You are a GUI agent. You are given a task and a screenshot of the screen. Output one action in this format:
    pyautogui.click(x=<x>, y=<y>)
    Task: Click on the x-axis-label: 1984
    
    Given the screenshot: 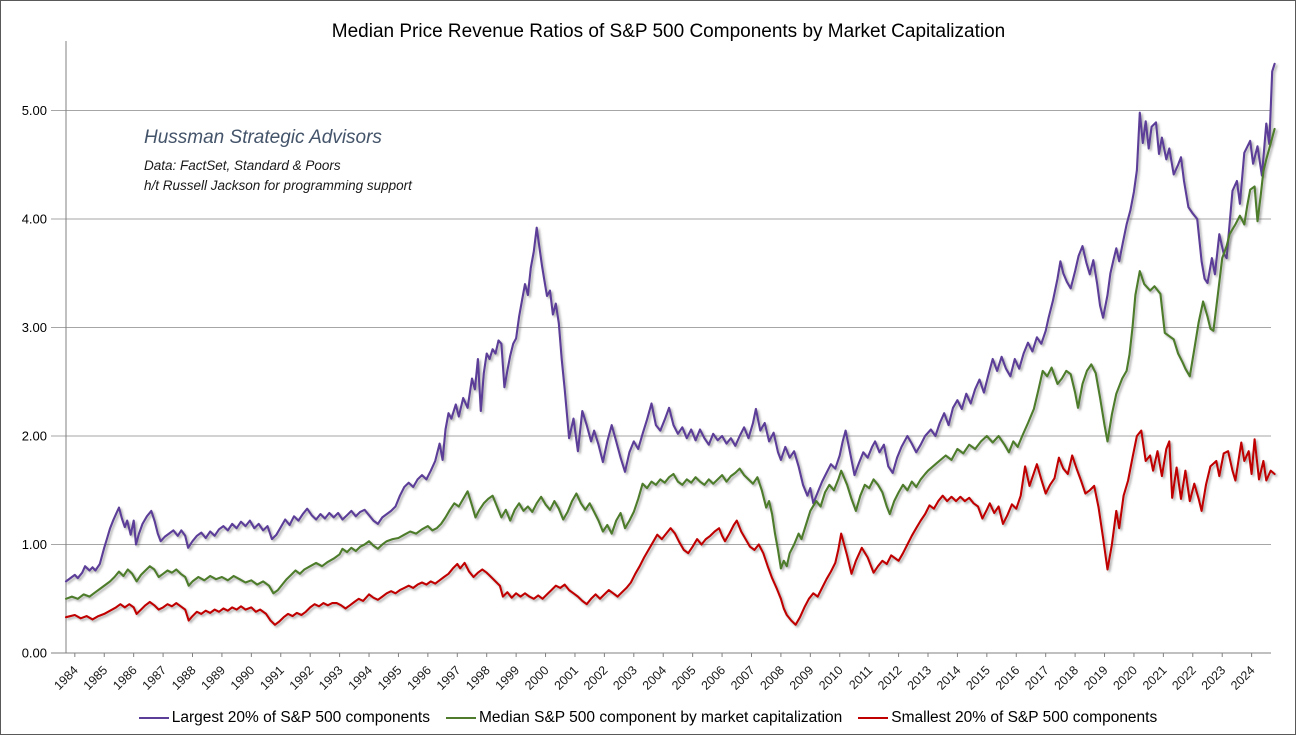 What is the action you would take?
    pyautogui.click(x=66, y=678)
    